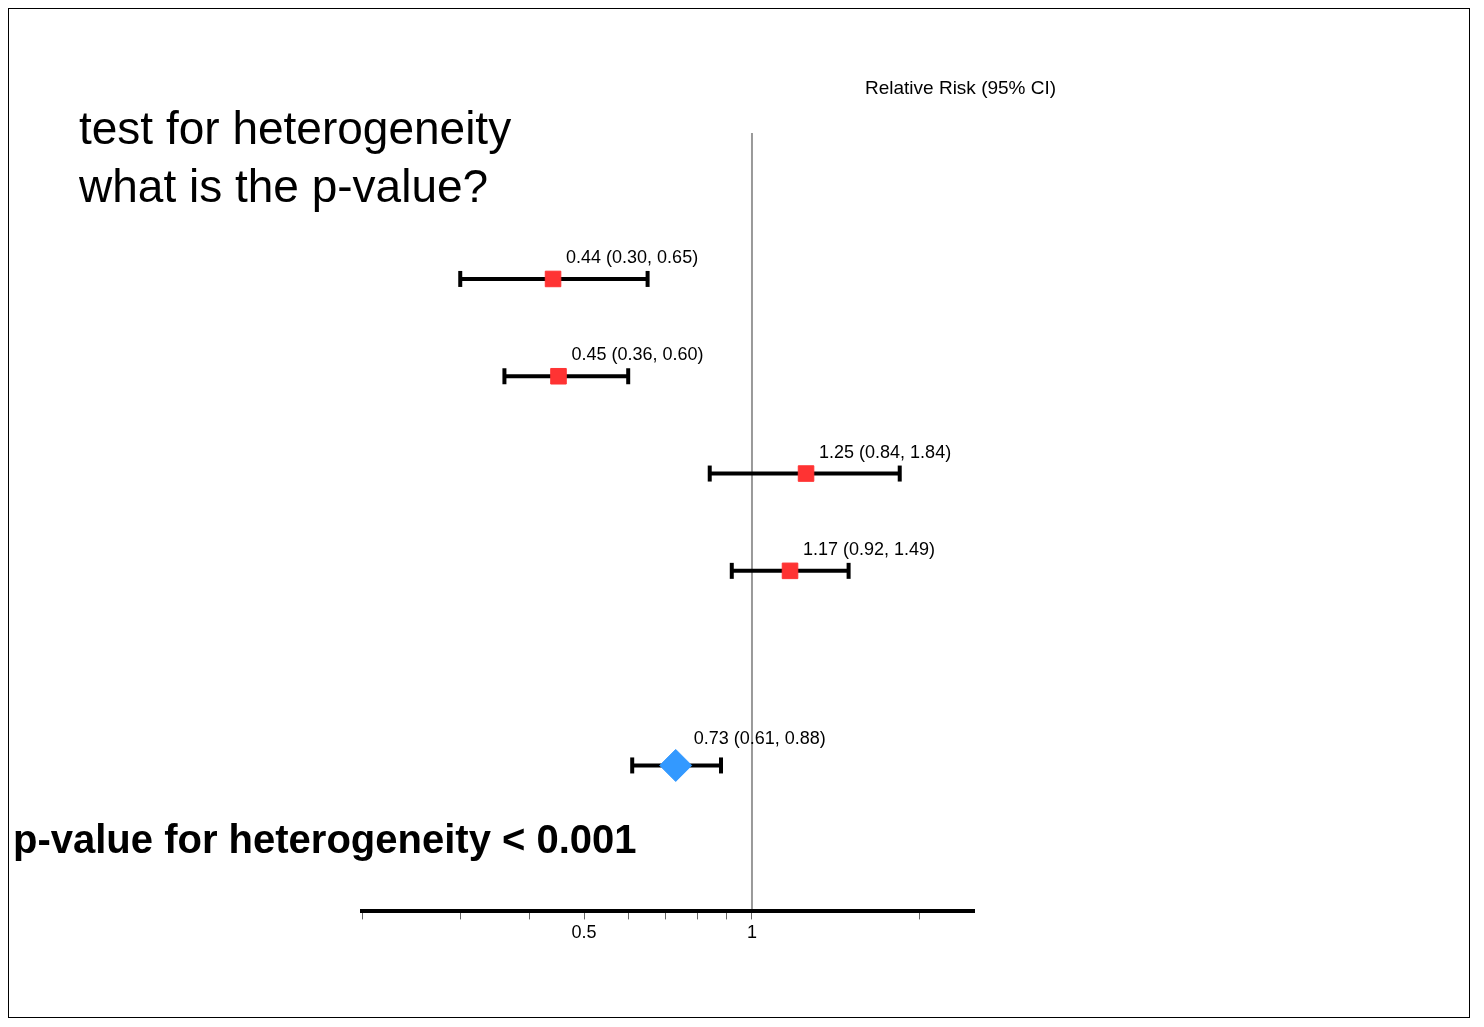  What do you see at coordinates (759, 738) in the screenshot?
I see `data-label: 0.73 (0.61, 0.88)` at bounding box center [759, 738].